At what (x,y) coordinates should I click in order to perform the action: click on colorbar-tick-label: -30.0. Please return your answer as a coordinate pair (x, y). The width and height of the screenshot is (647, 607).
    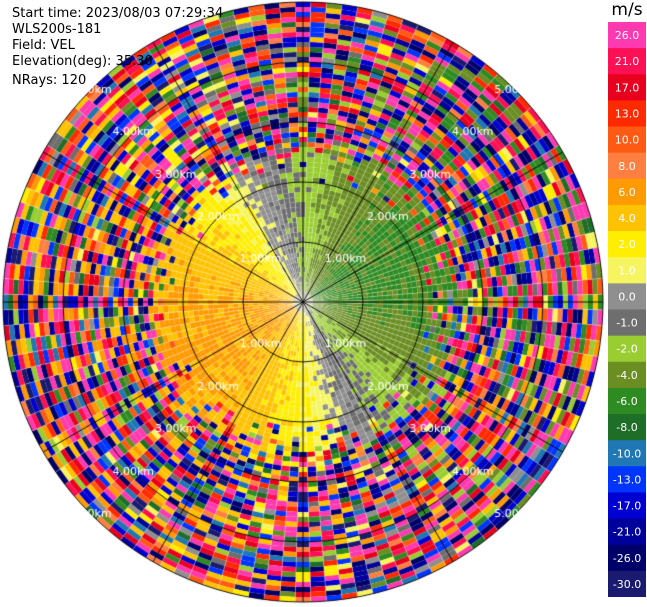
    Looking at the image, I should click on (627, 584).